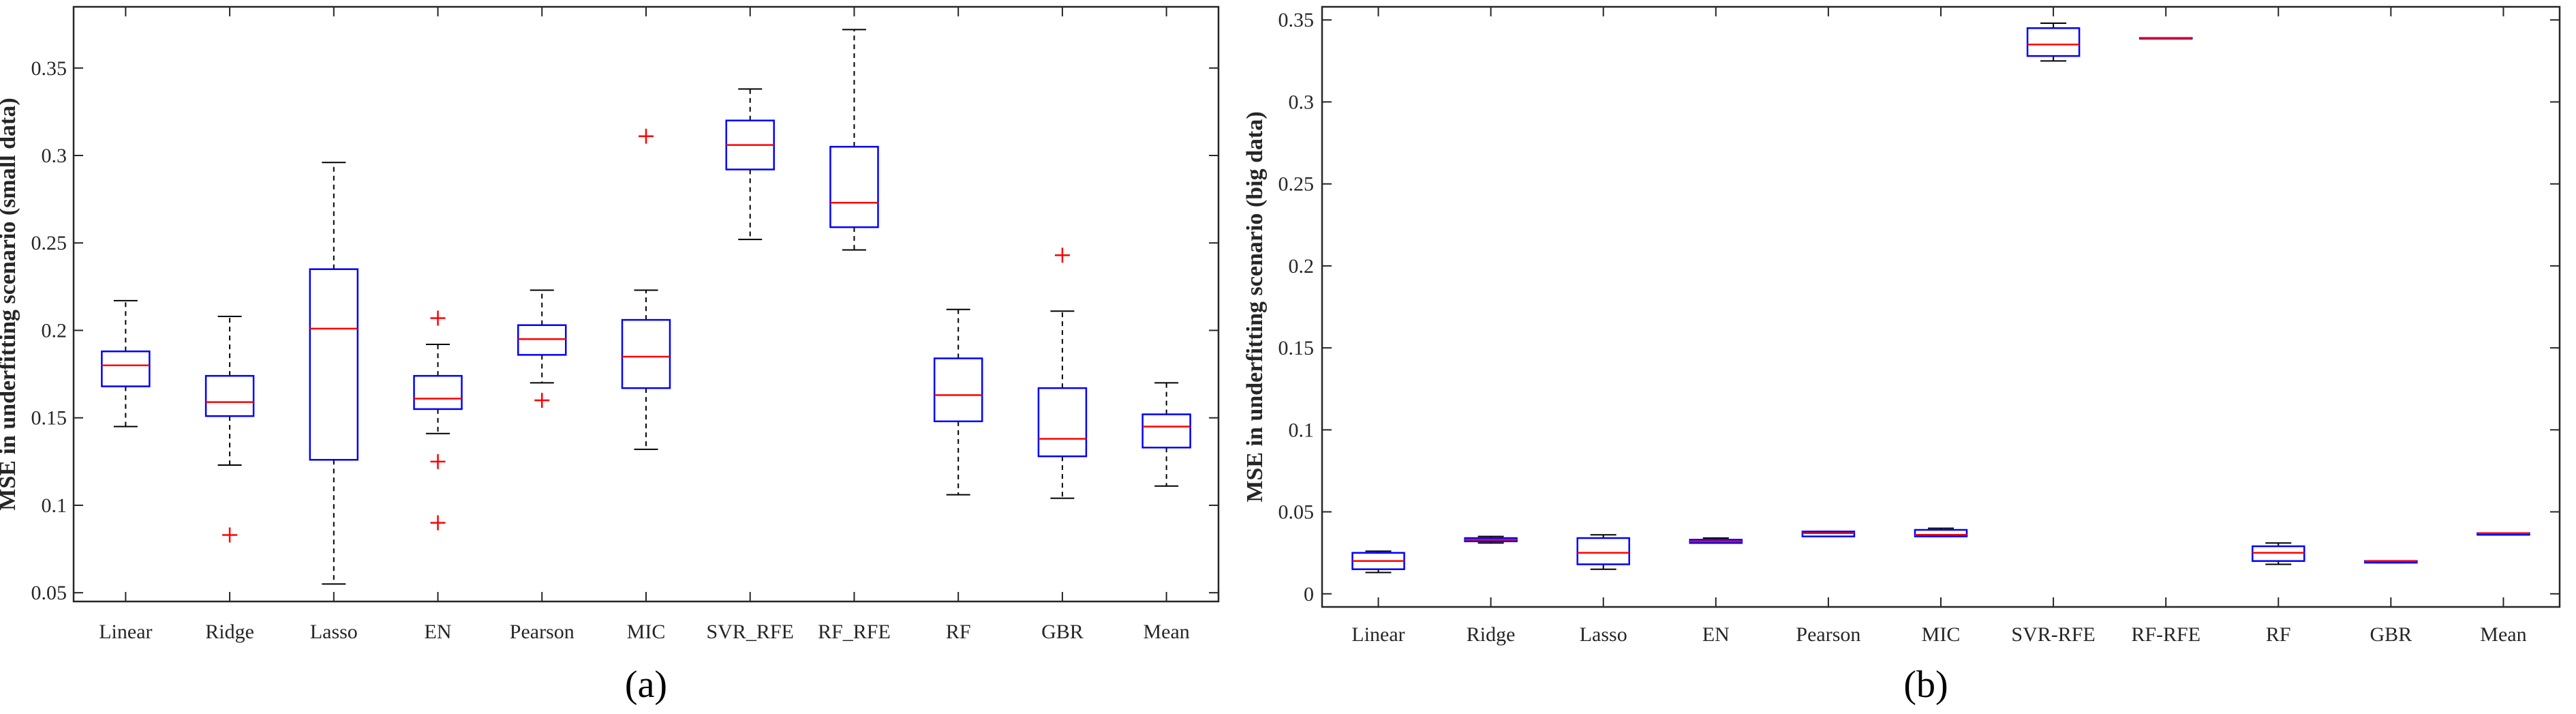 This screenshot has width=2576, height=714. I want to click on panel-b-xtick-label: Lasso, so click(1604, 634).